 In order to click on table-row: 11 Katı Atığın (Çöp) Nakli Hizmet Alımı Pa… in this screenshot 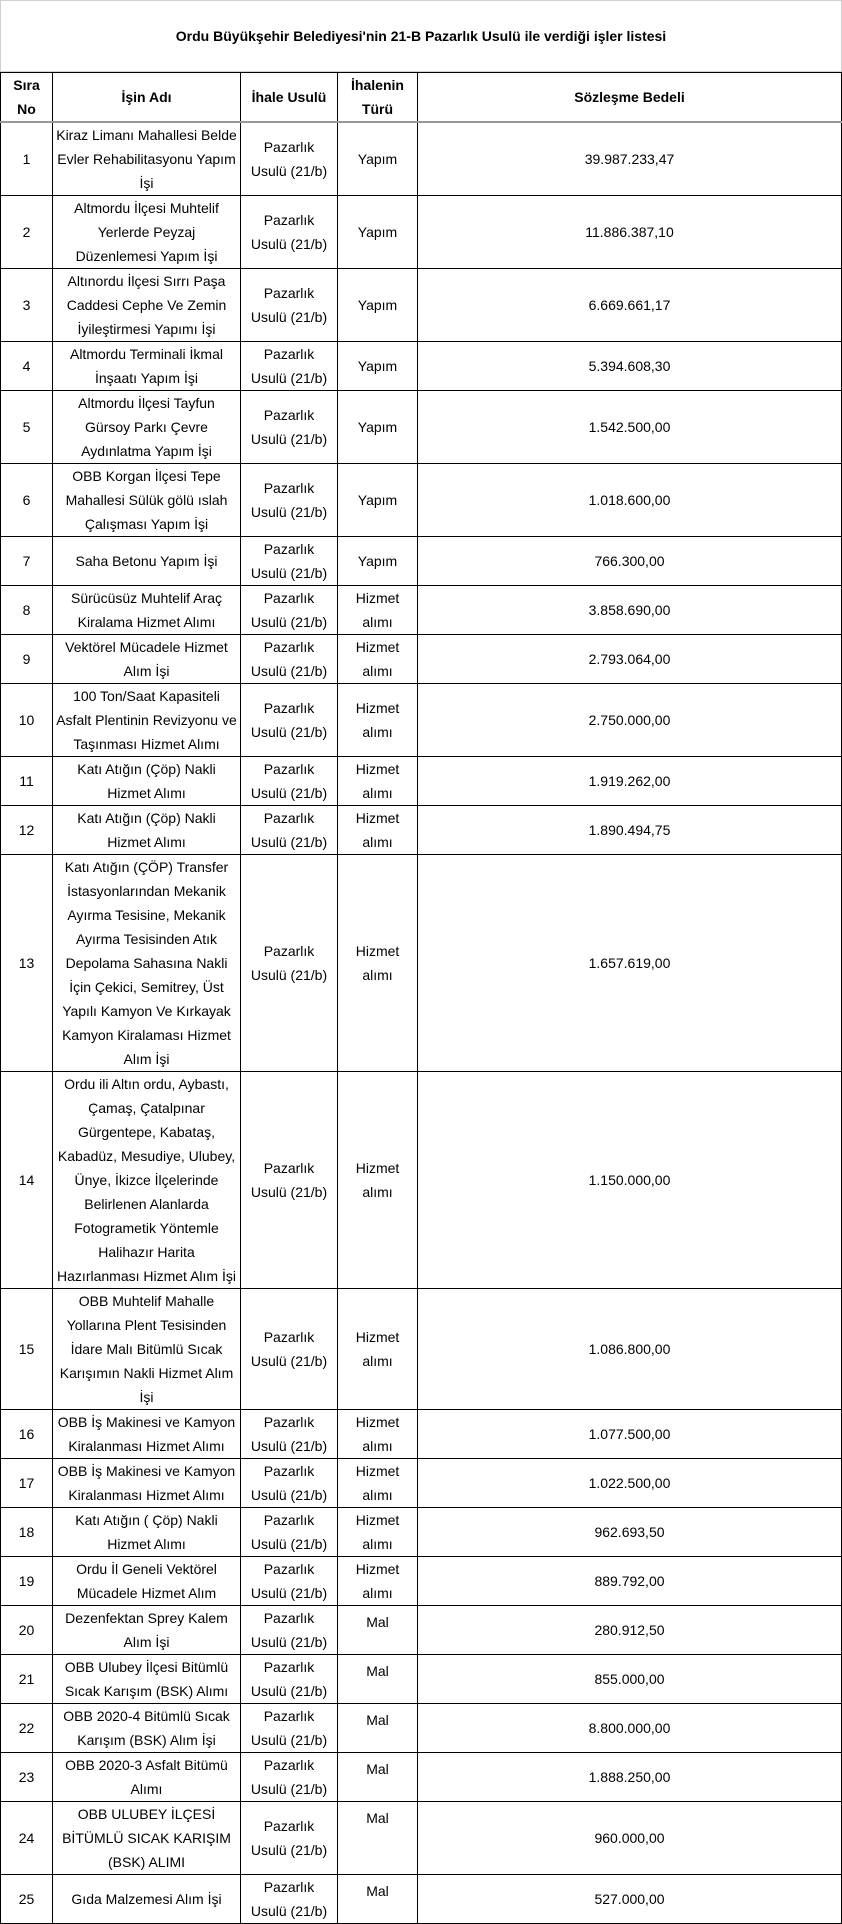, I will do `click(421, 781)`.